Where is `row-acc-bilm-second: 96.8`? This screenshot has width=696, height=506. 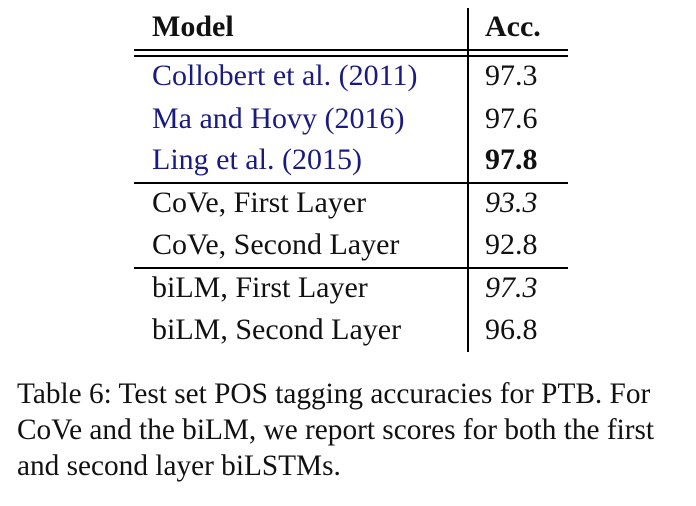
row-acc-bilm-second: 96.8 is located at coordinates (511, 329).